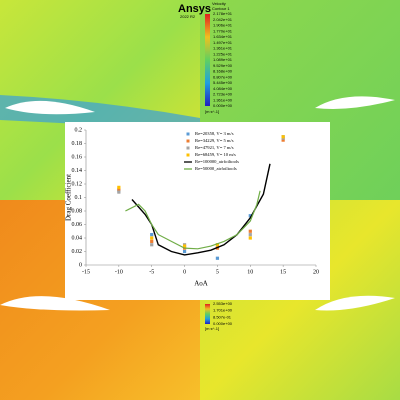  I want to click on legend-label: Re=34229, V= 5 m/s, so click(214, 141).